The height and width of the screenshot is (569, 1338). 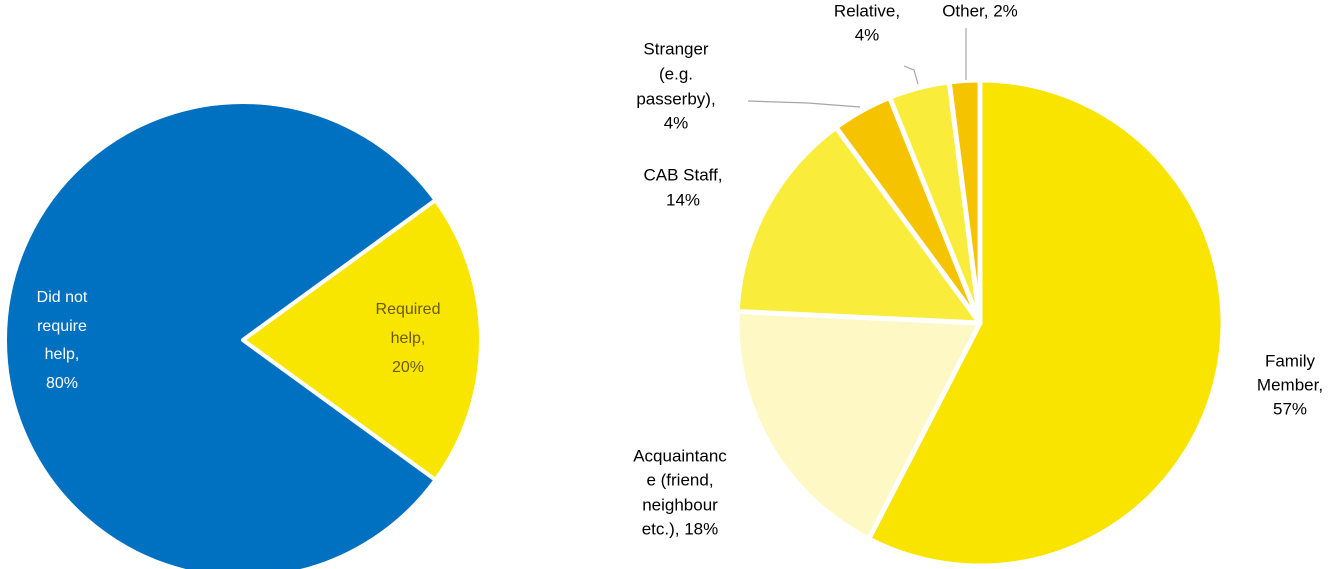 I want to click on data-label: (e.g., so click(x=676, y=73).